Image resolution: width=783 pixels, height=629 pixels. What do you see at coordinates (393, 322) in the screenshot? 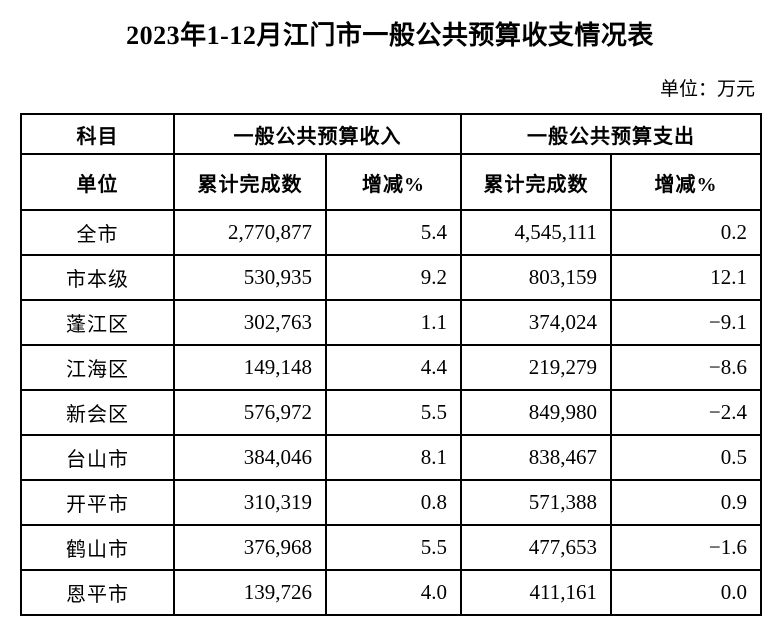
I see `income-change-cell: 1.1` at bounding box center [393, 322].